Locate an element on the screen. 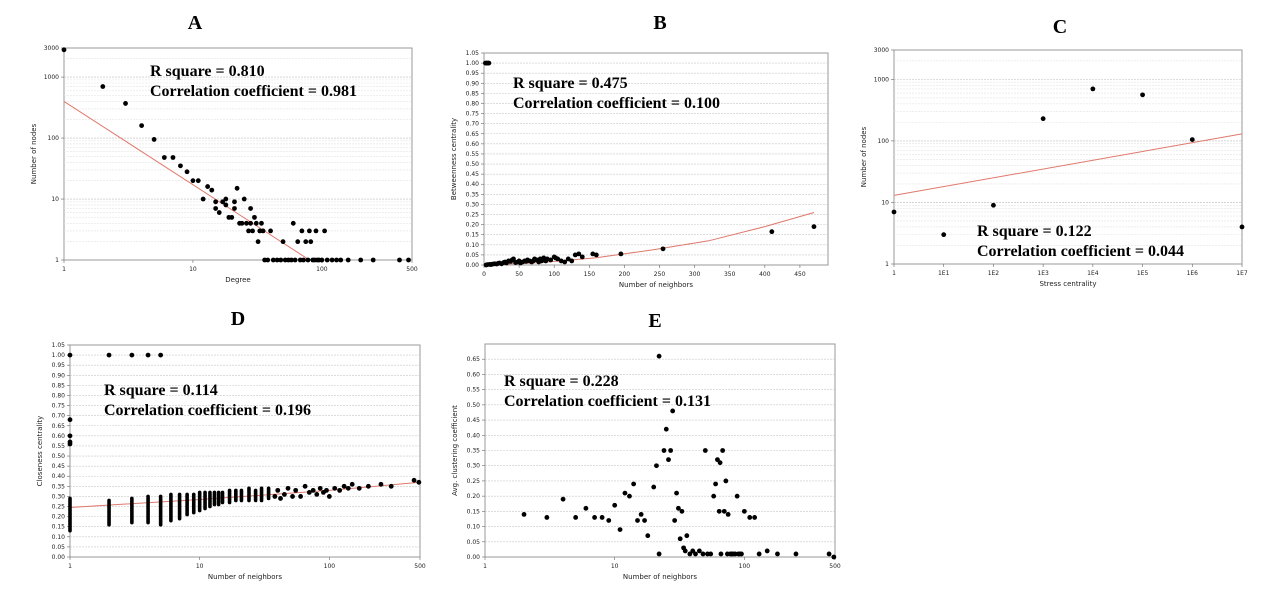 The width and height of the screenshot is (1280, 594). x-tick-label: 1E1 is located at coordinates (944, 273).